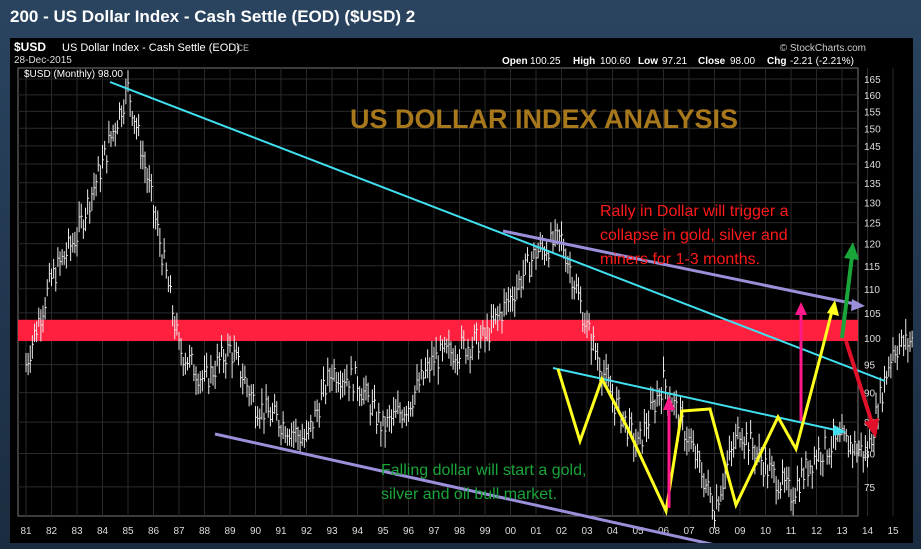  I want to click on bearish-arrow, so click(859, 382).